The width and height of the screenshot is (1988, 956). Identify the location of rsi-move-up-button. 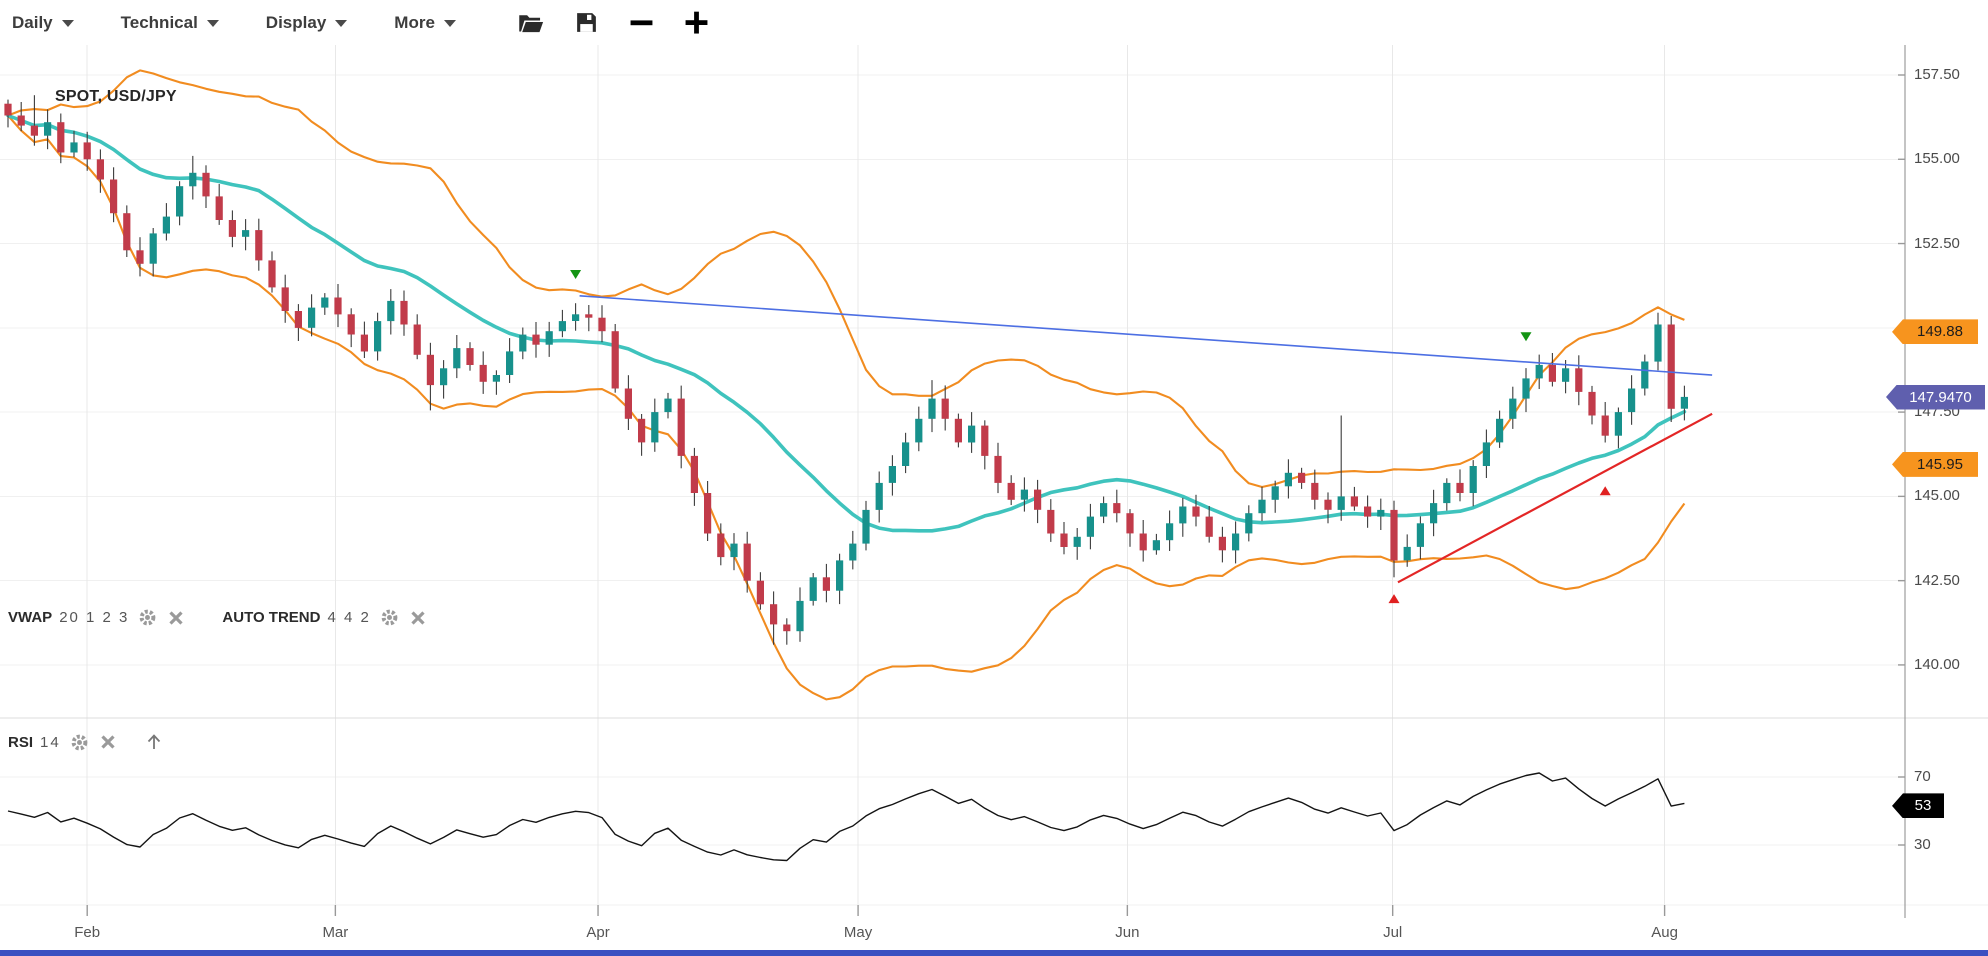
(154, 742).